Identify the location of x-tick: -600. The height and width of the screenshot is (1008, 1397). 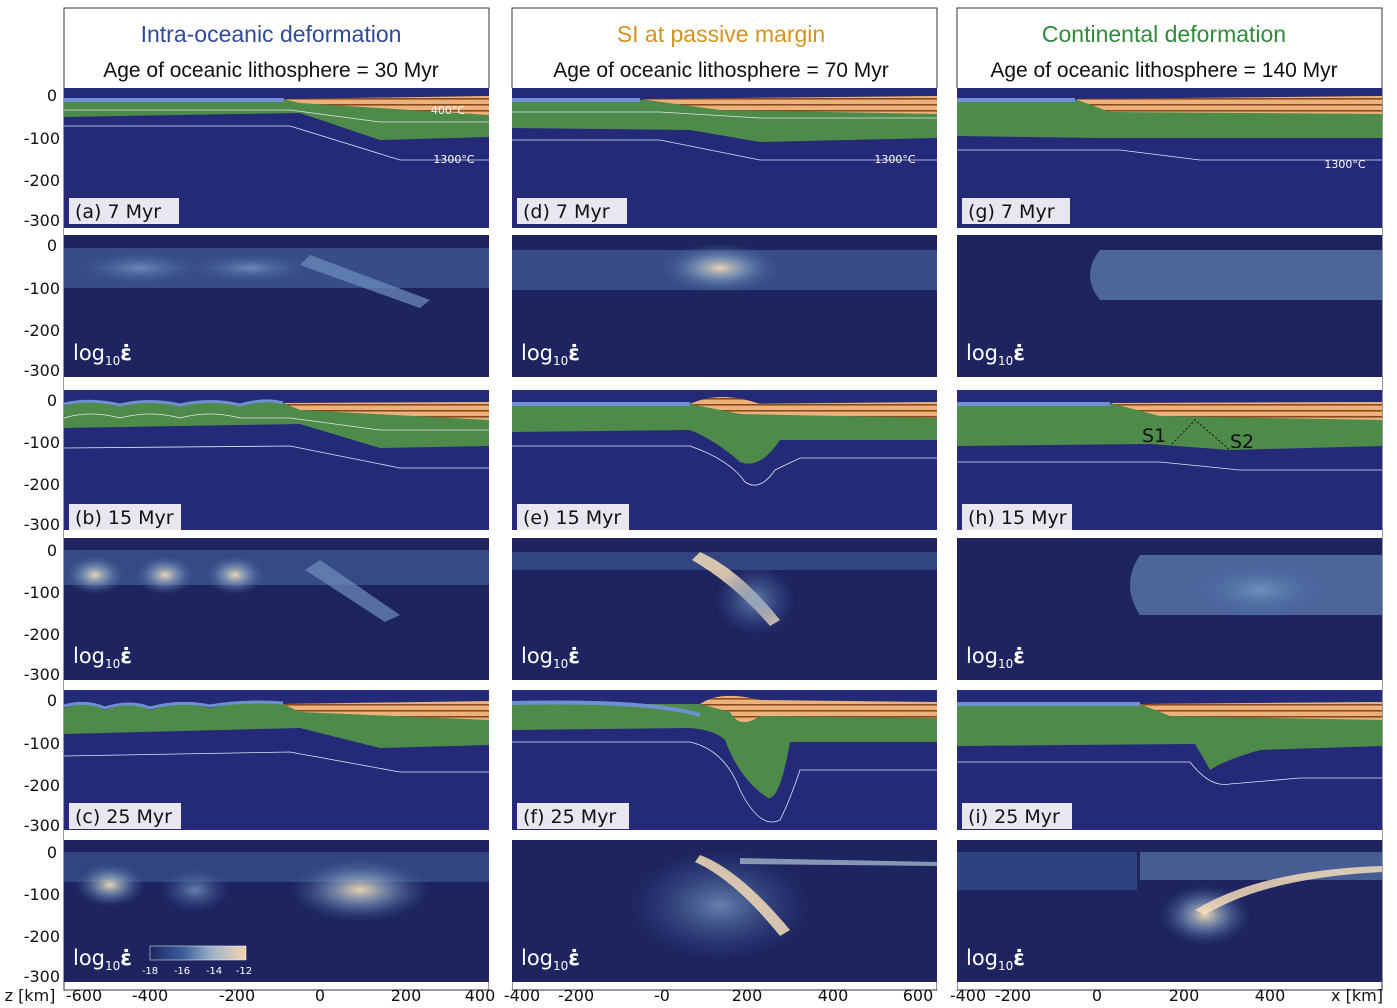
(84, 995).